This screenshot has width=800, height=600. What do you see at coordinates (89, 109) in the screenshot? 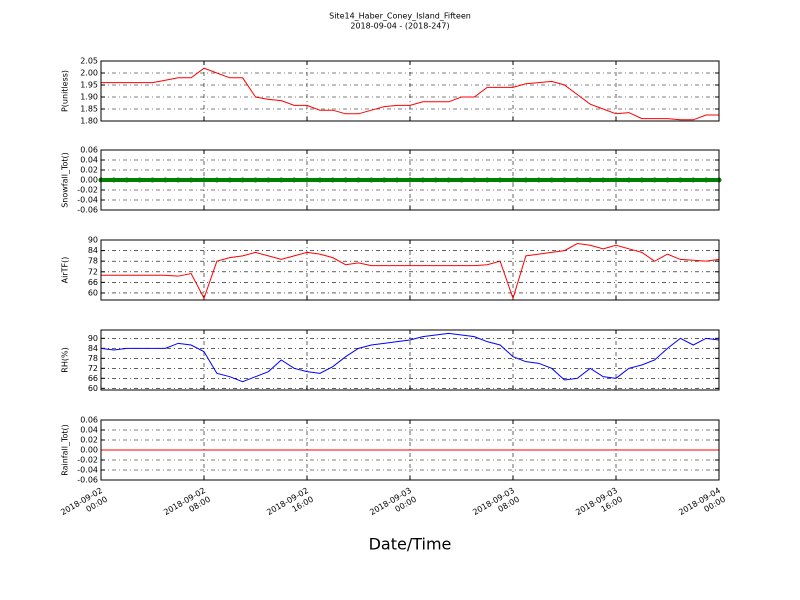
I see `y-tick-label: 1.85` at bounding box center [89, 109].